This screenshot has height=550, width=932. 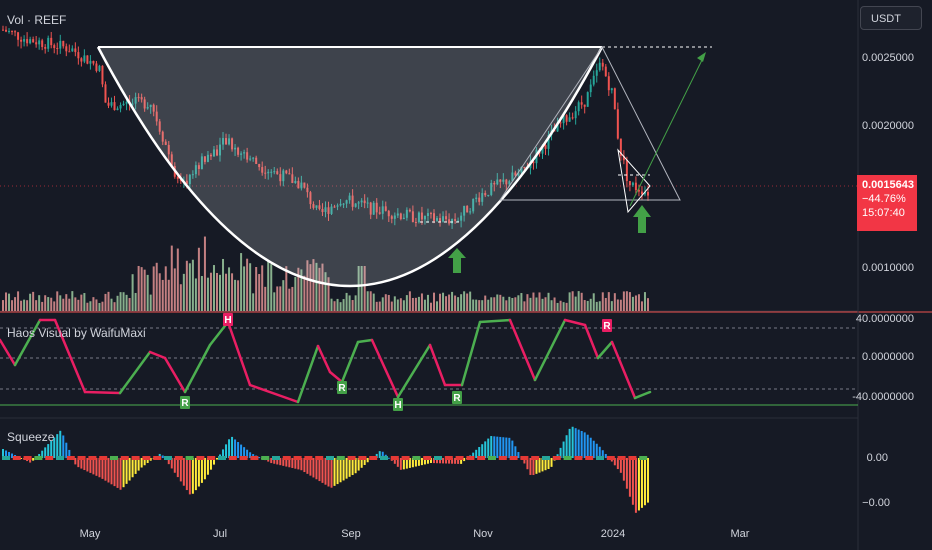 I want to click on currency-button: USDT, so click(x=891, y=18).